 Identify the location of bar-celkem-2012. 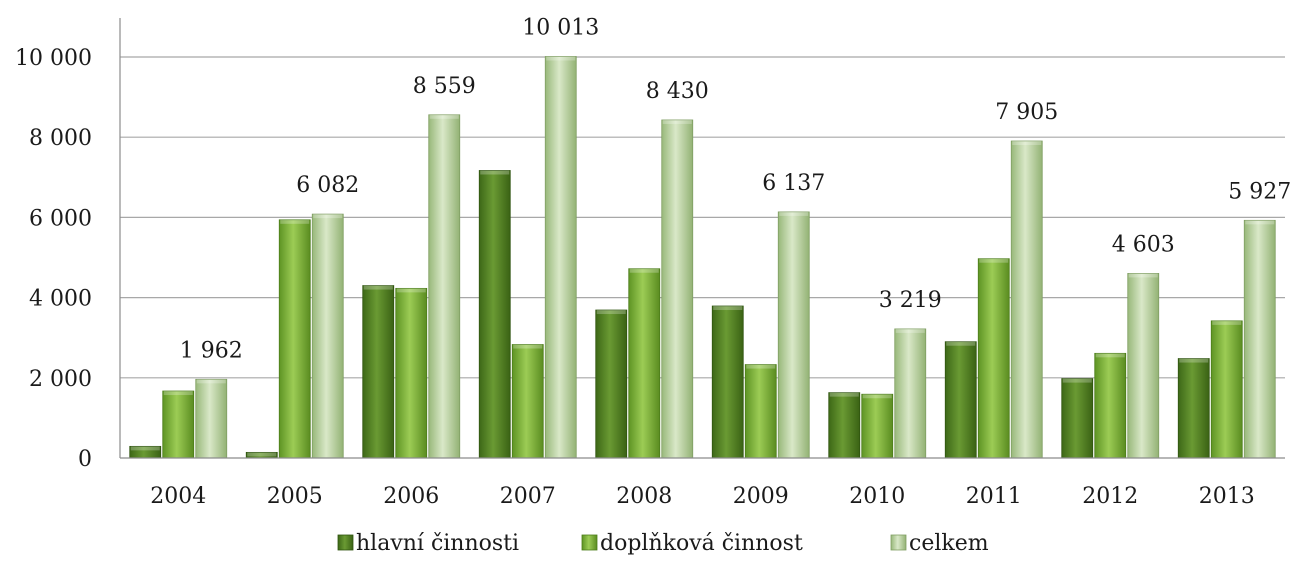
(1143, 366).